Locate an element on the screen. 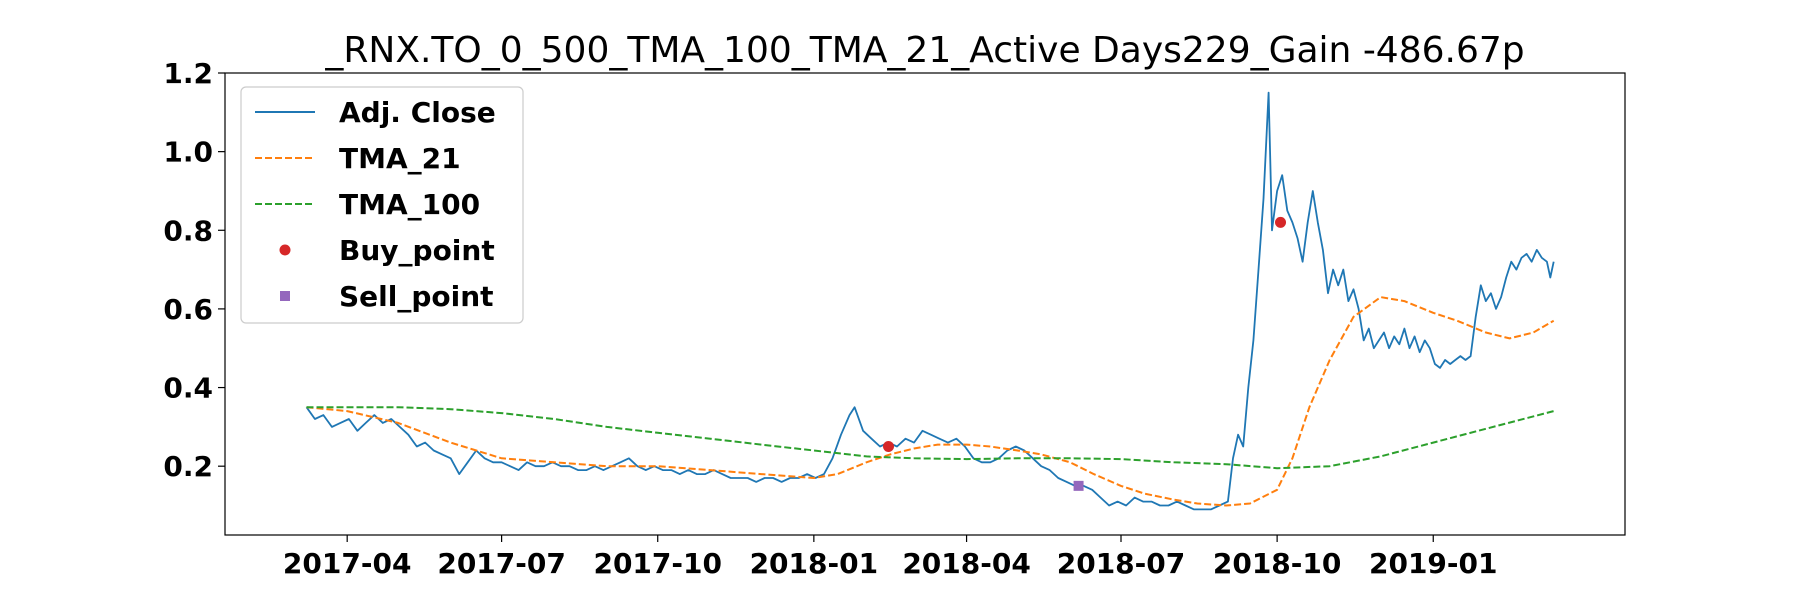 The width and height of the screenshot is (1800, 600). x-tick-label-5: 2018-07 is located at coordinates (1121, 563).